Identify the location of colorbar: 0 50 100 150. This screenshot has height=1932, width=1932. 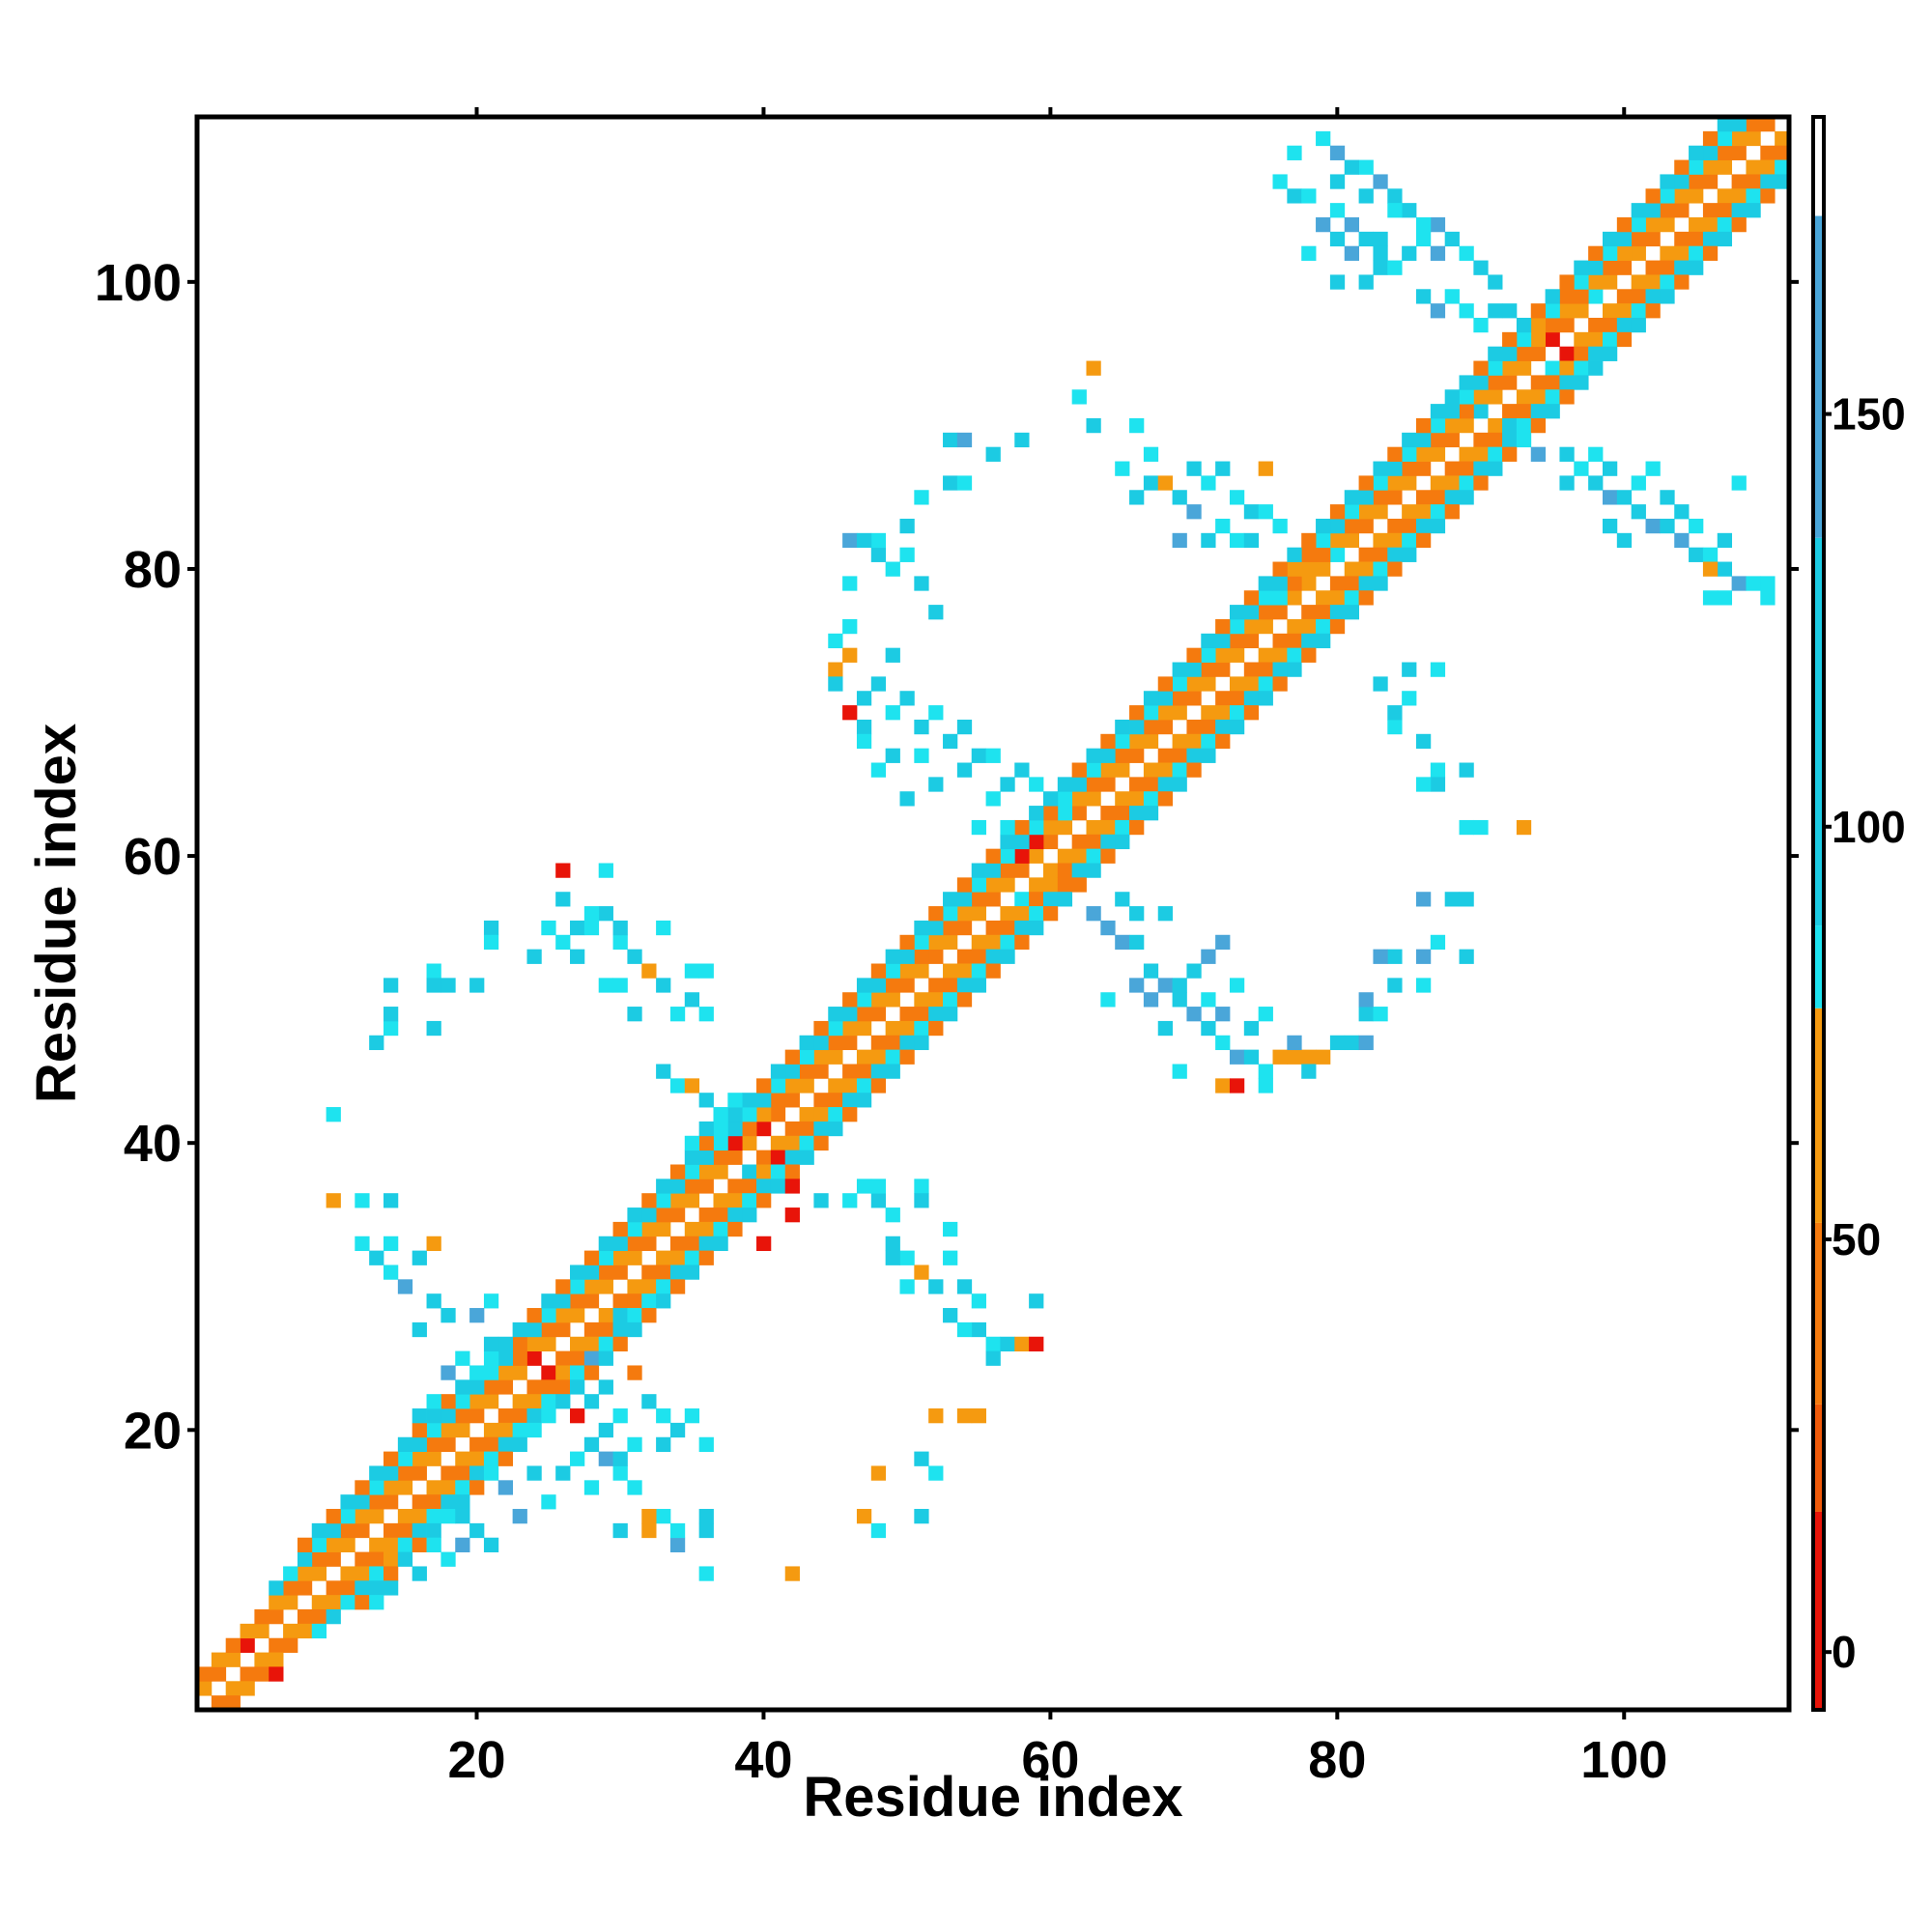
(1858, 913).